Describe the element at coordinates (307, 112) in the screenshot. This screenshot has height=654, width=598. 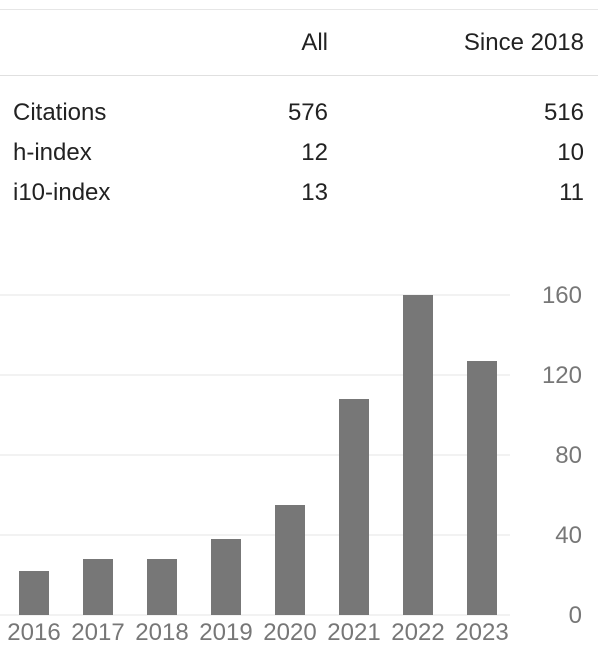
I see `row-all-citations: 576` at that location.